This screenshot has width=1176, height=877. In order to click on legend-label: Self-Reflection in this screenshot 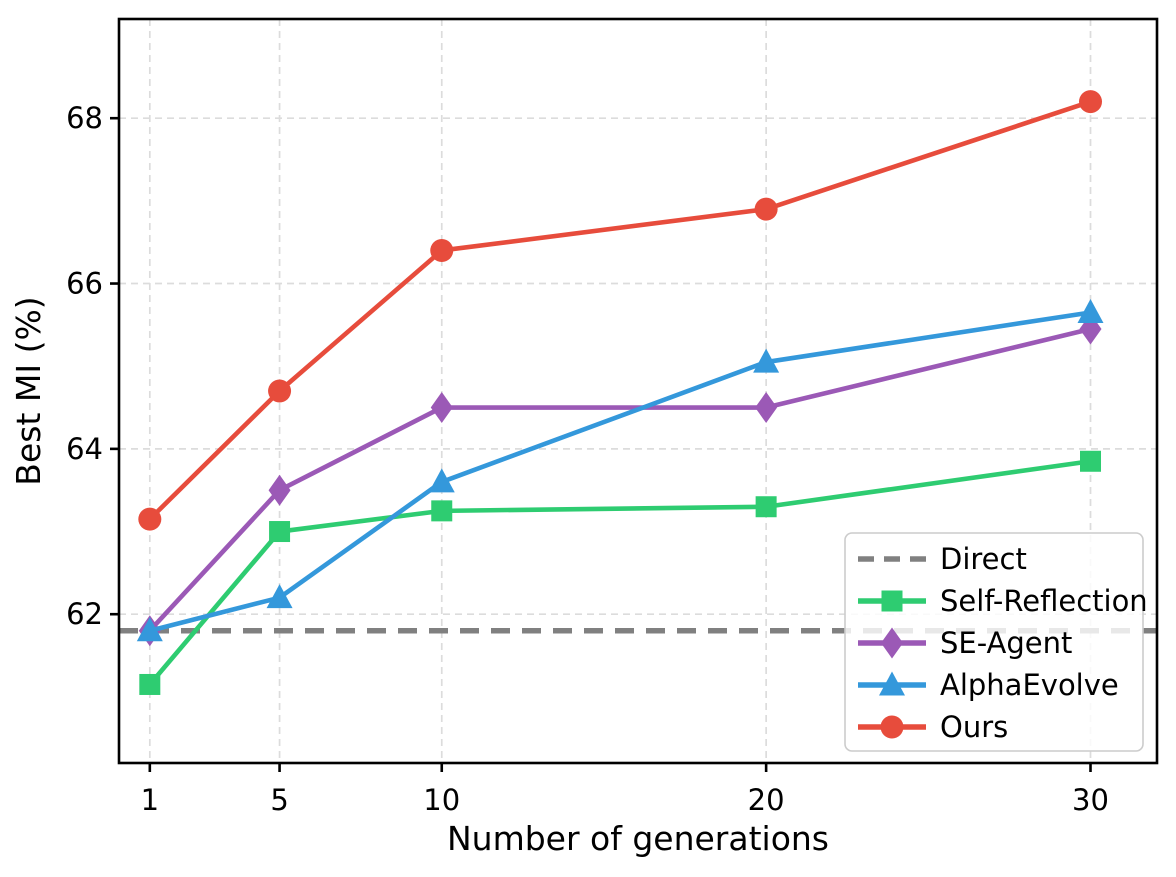, I will do `click(1044, 601)`.